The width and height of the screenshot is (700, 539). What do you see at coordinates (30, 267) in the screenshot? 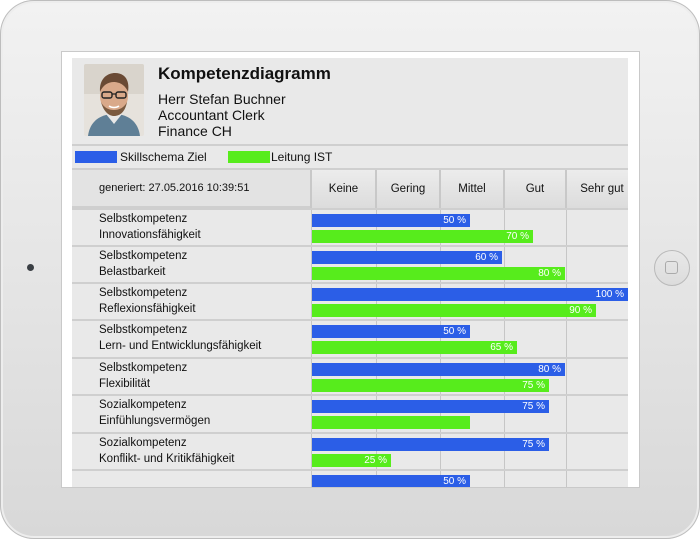
I see `camera-icon` at bounding box center [30, 267].